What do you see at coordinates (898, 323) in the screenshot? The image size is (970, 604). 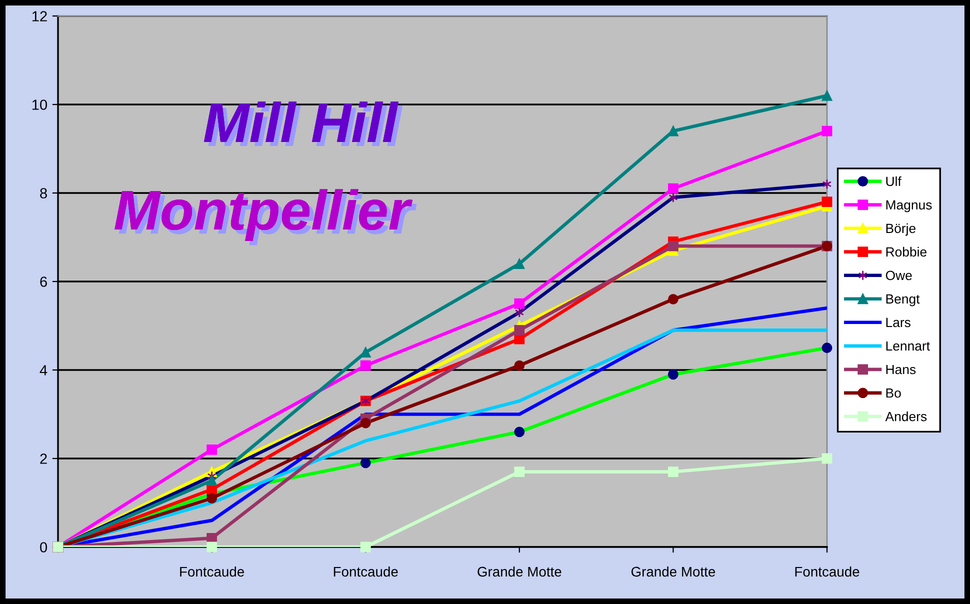 I see `legend-label: Lars` at bounding box center [898, 323].